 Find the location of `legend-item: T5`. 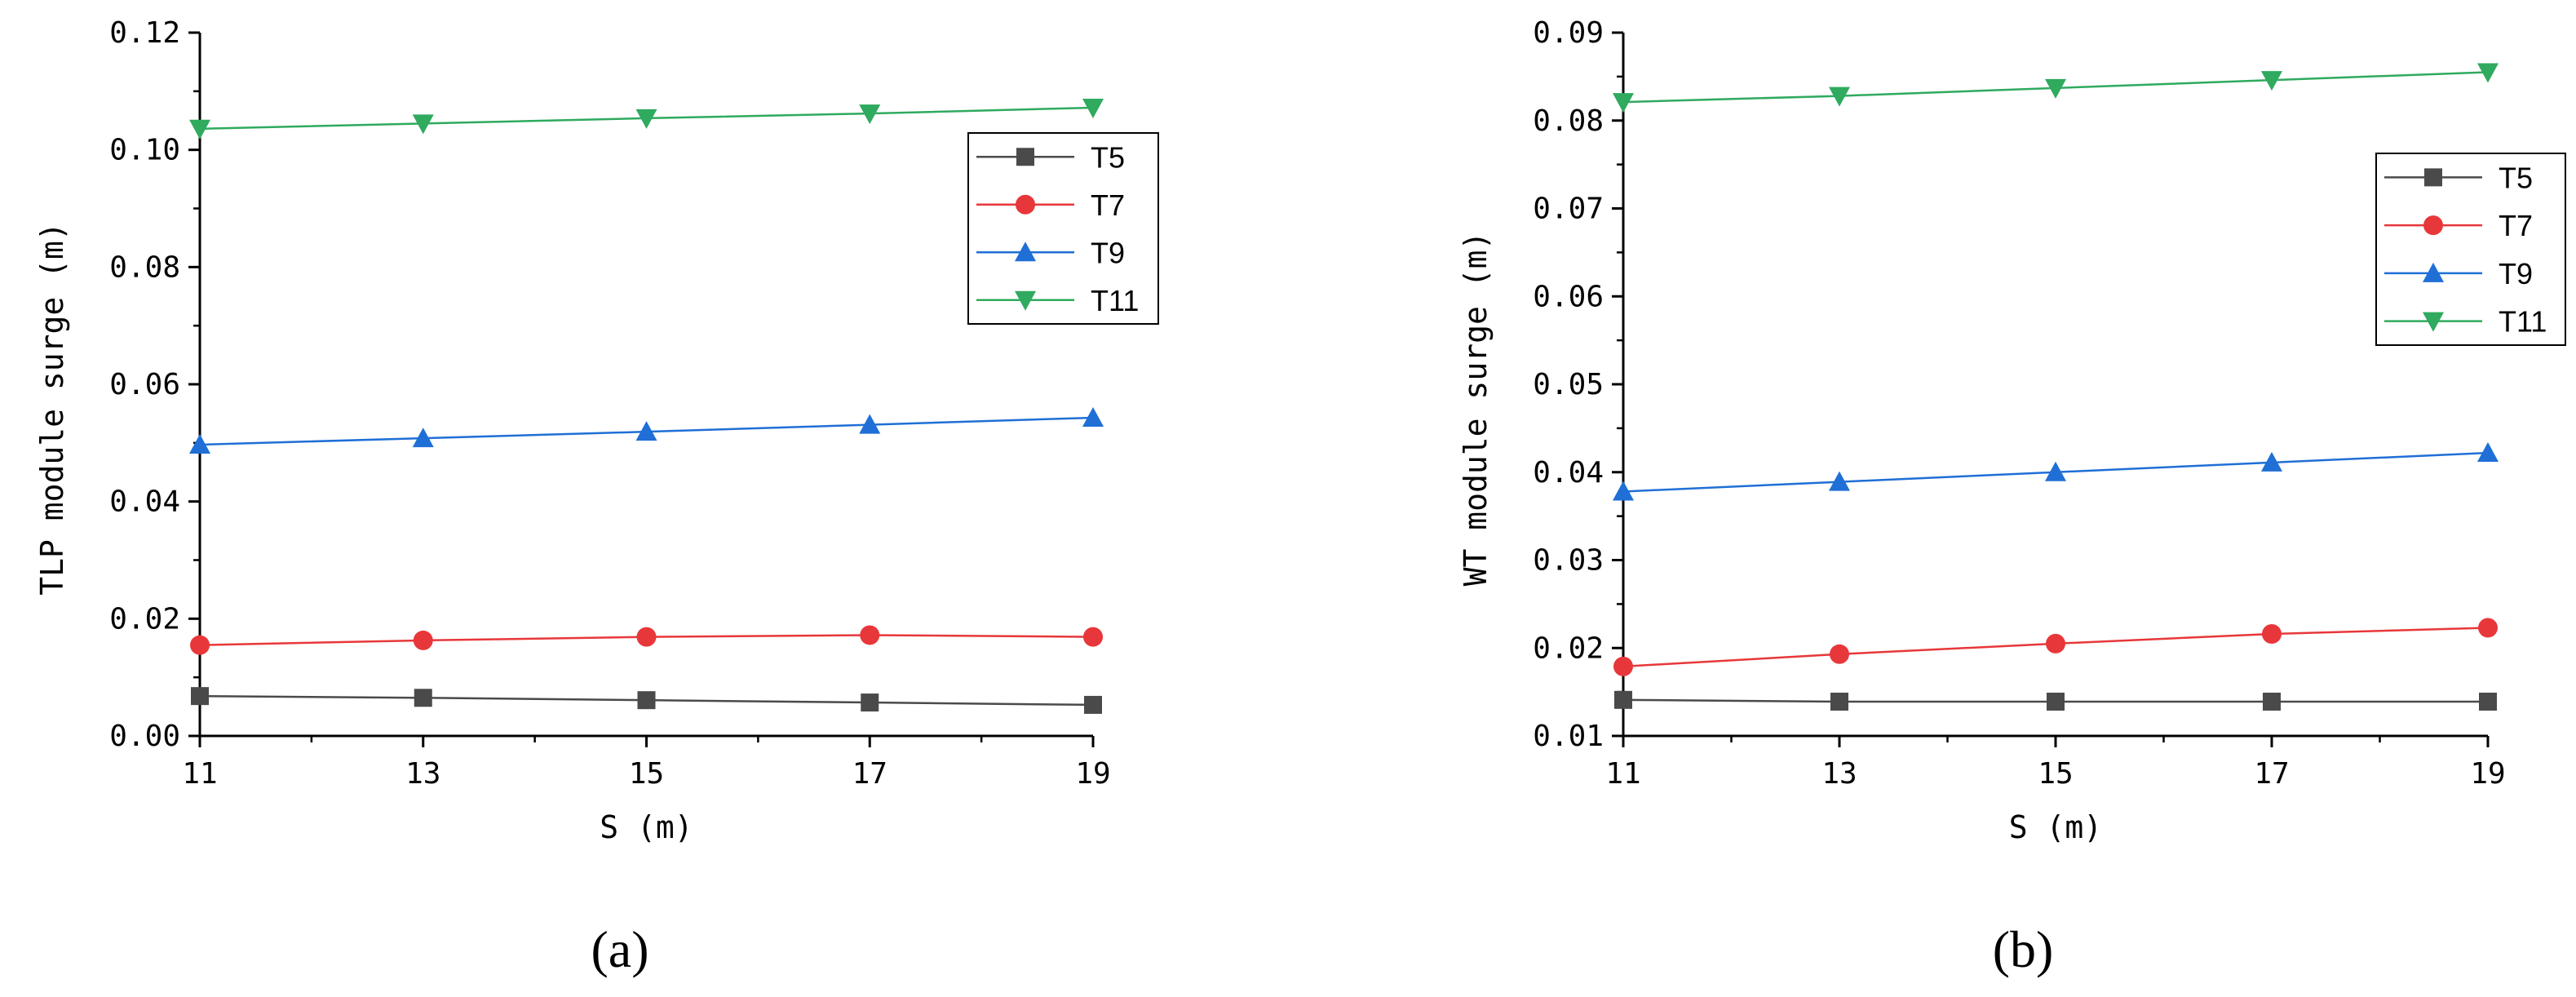

legend-item: T5 is located at coordinates (1050, 157).